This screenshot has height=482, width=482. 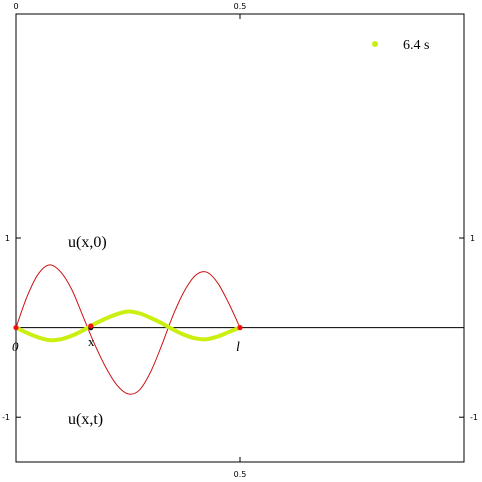 What do you see at coordinates (15, 6) in the screenshot?
I see `x-tick-label-top: 0` at bounding box center [15, 6].